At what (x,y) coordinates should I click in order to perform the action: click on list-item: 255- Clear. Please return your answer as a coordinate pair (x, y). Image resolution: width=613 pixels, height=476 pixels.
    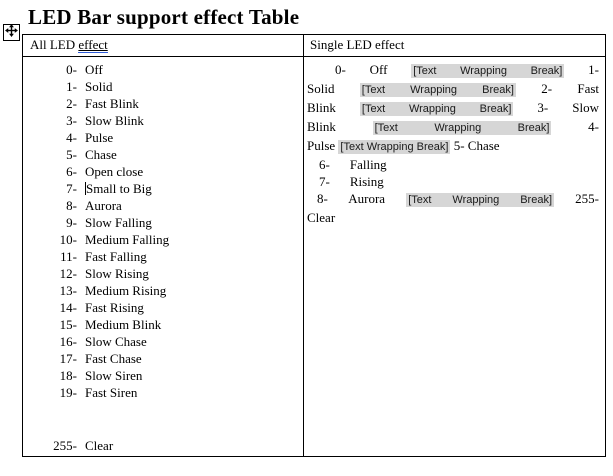
    Looking at the image, I should click on (83, 445).